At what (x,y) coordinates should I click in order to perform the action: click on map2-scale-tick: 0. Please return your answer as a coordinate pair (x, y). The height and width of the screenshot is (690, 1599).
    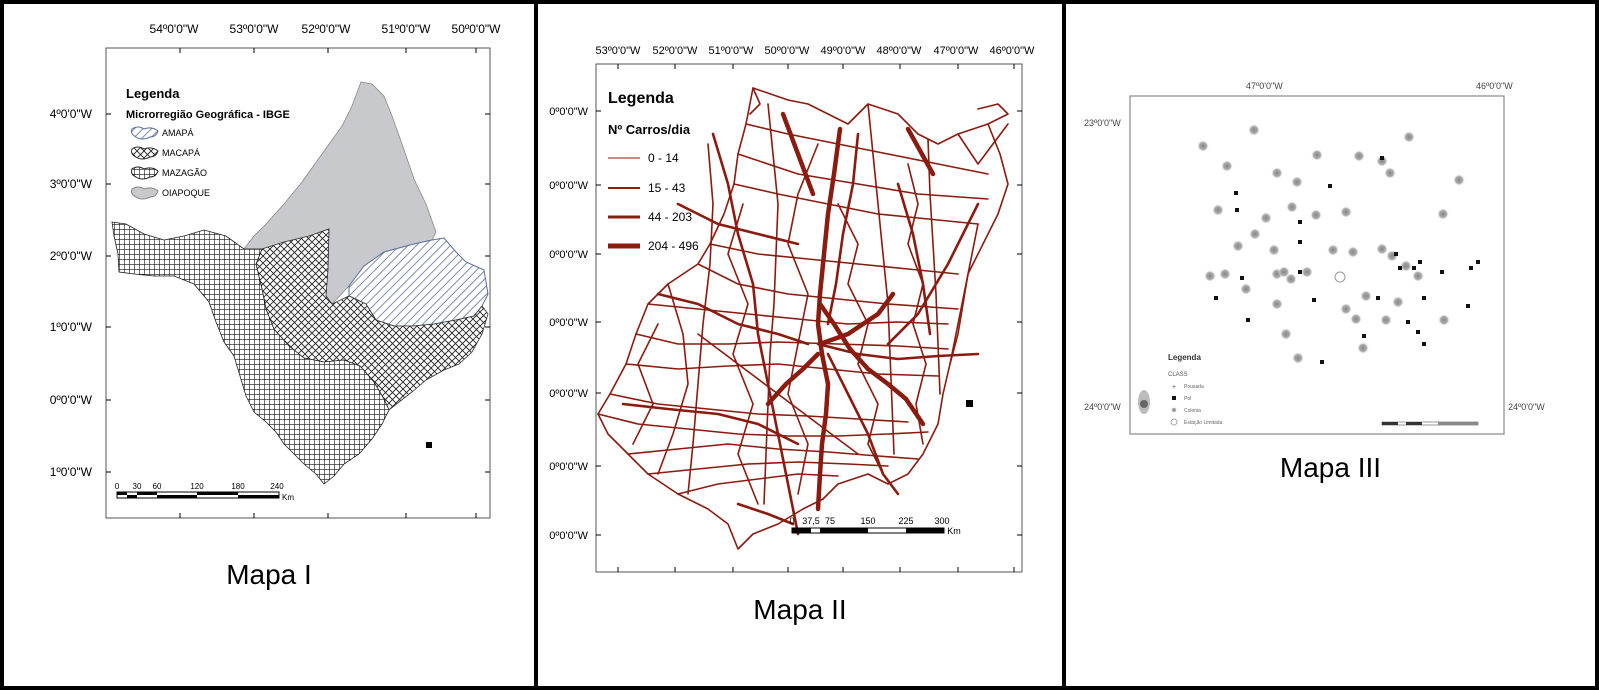
    Looking at the image, I should click on (791, 521).